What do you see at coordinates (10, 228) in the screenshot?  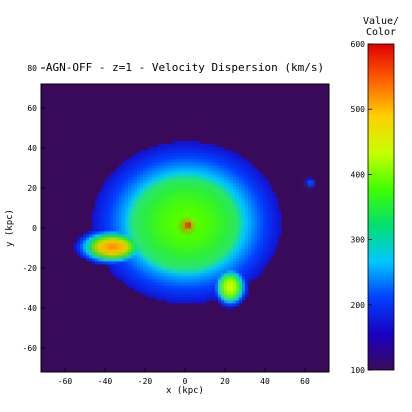 I see `y-axis-label: y (kpc)` at bounding box center [10, 228].